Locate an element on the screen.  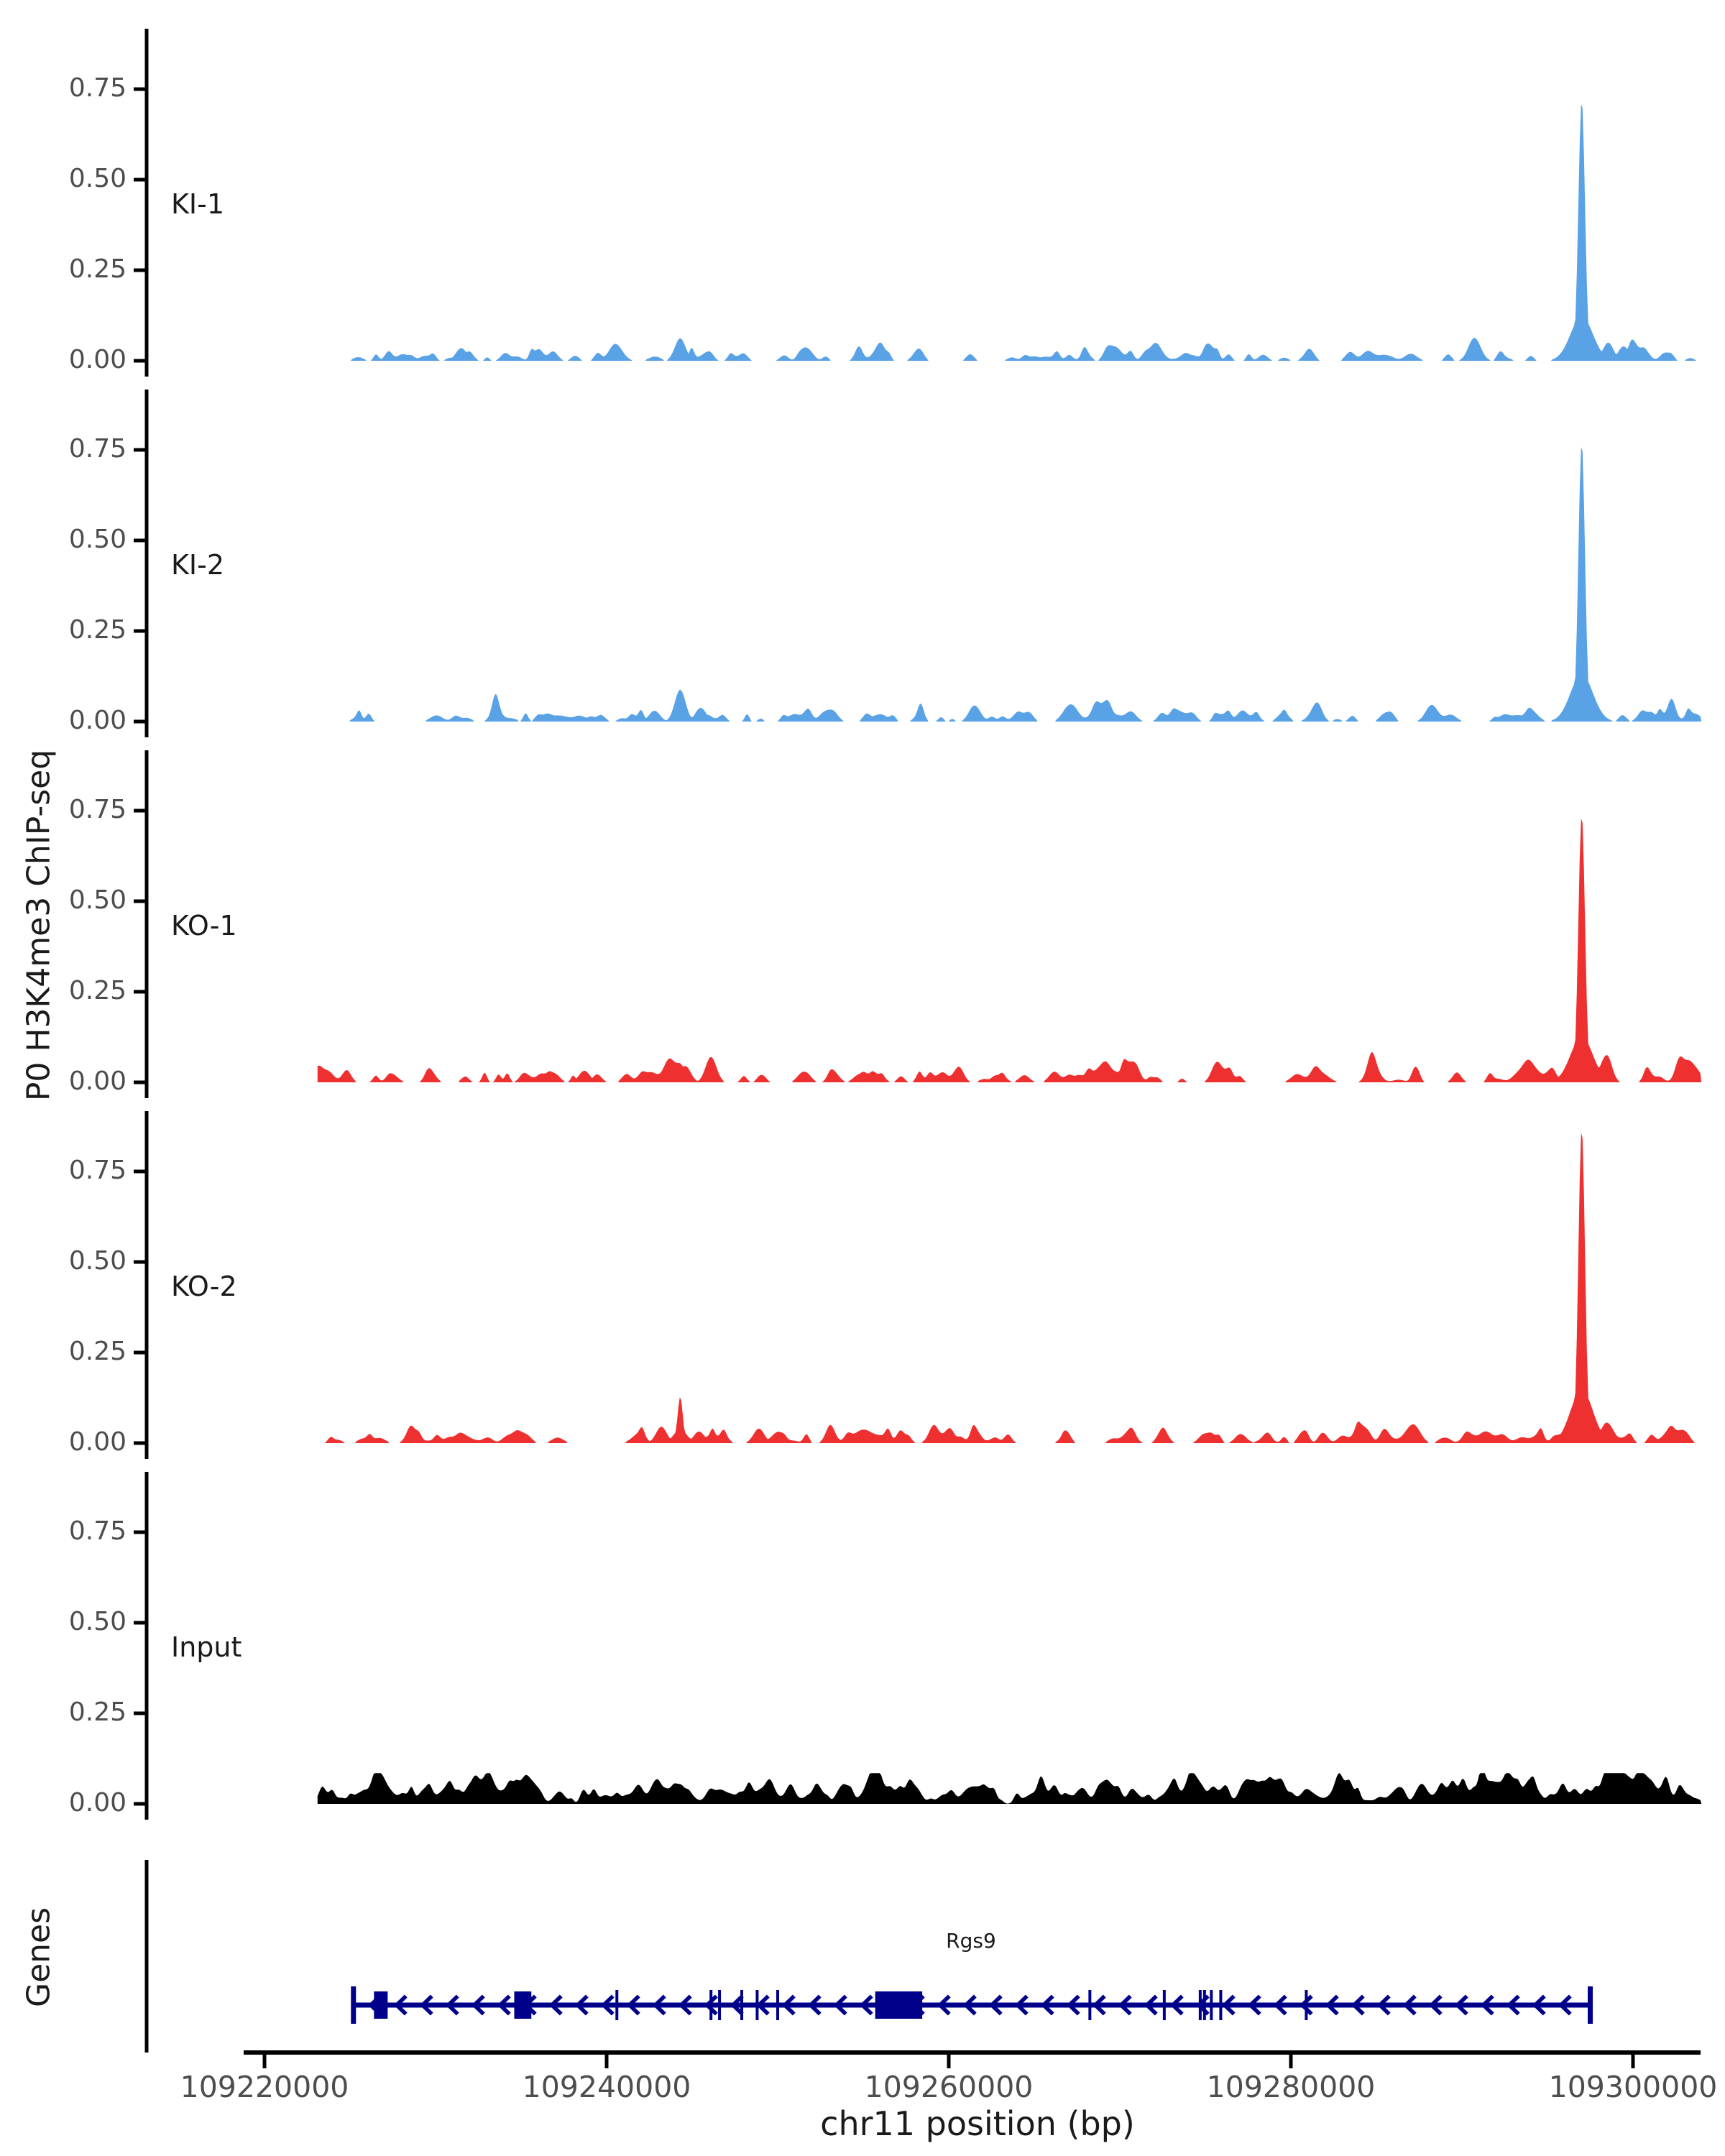
gene-start-cap is located at coordinates (353, 2005).